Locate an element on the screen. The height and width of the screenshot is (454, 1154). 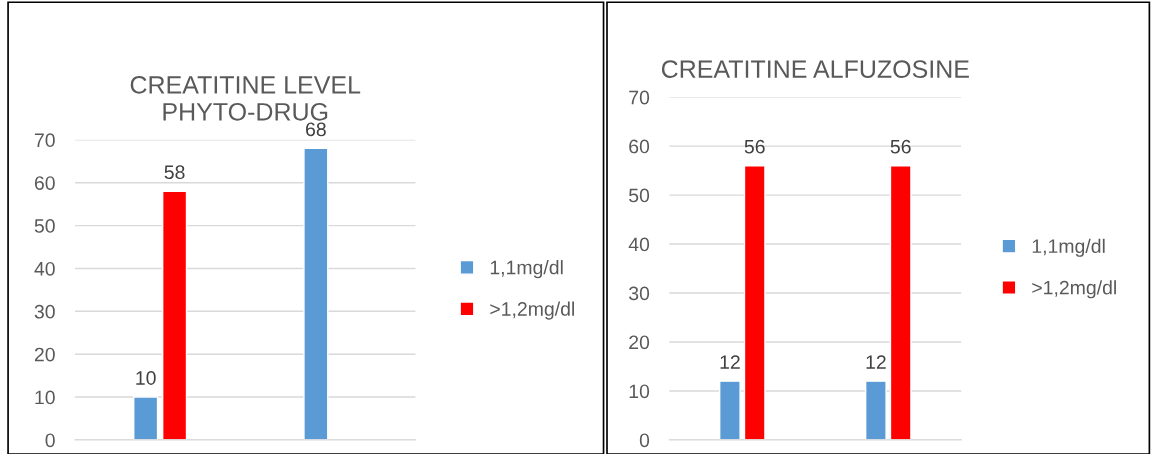
data-label: 58 is located at coordinates (174, 172).